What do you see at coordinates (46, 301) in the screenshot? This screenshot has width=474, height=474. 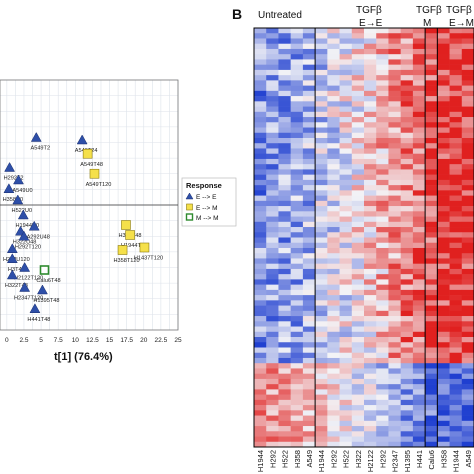 I see `scatter-point-label: H1395T48` at bounding box center [46, 301].